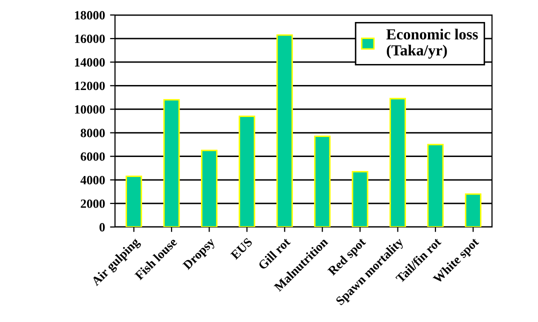 This screenshot has width=538, height=322. What do you see at coordinates (92, 156) in the screenshot?
I see `y-tick-label: 6000` at bounding box center [92, 156].